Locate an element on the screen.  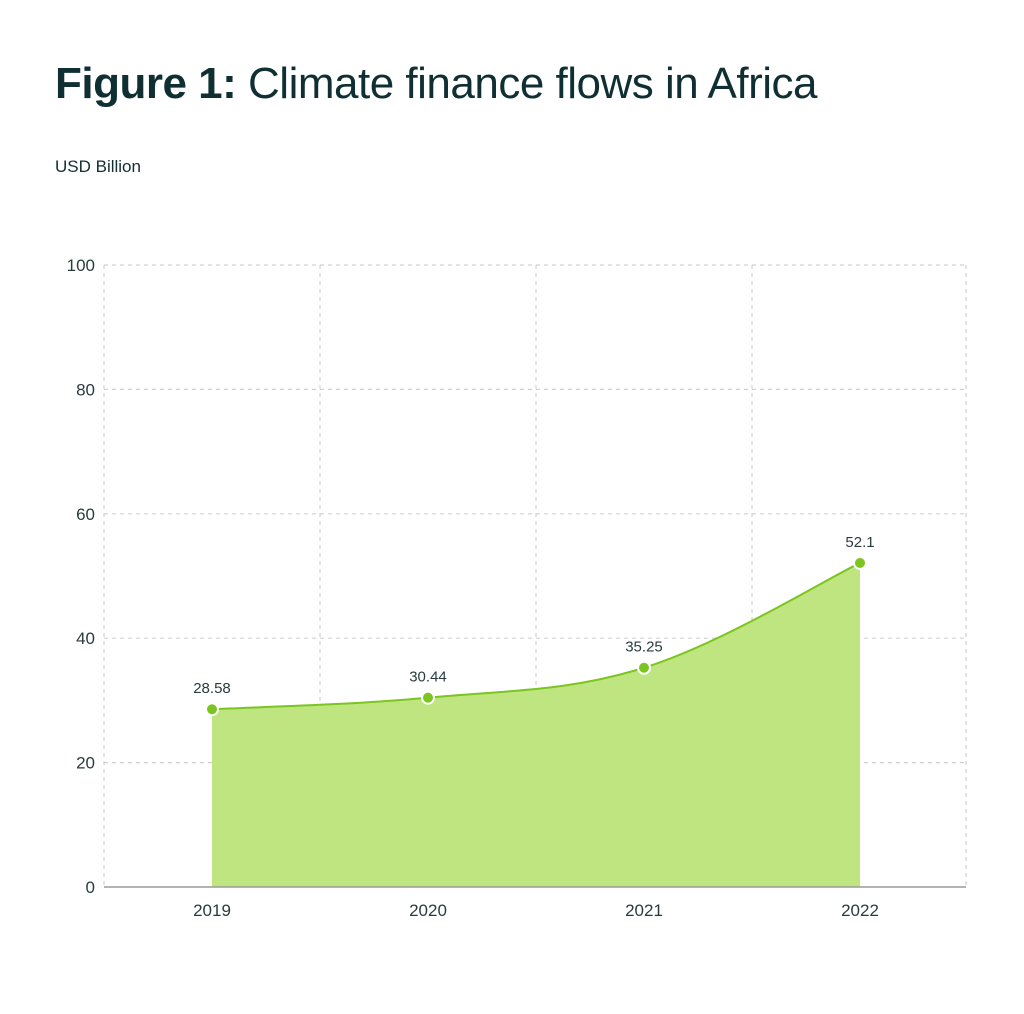
y-axis-unit-label: USD Billion is located at coordinates (98, 166).